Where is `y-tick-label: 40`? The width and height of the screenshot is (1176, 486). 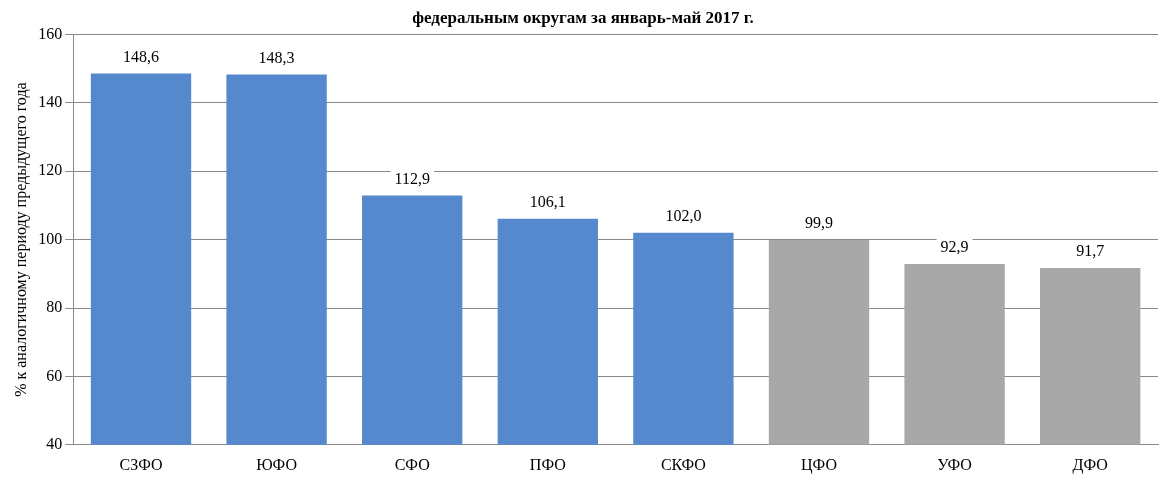 y-tick-label: 40 is located at coordinates (54, 443).